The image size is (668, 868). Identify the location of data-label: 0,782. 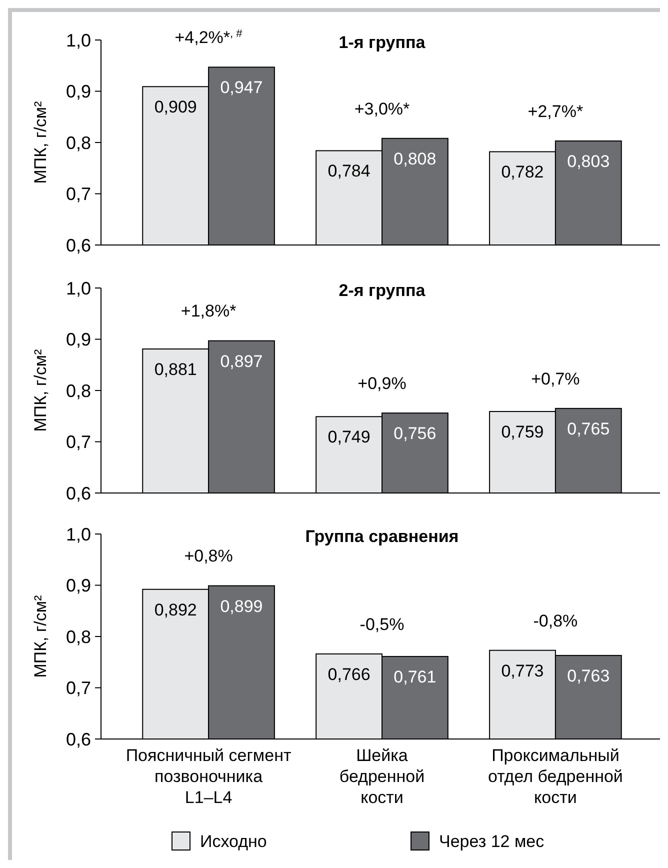
(522, 172).